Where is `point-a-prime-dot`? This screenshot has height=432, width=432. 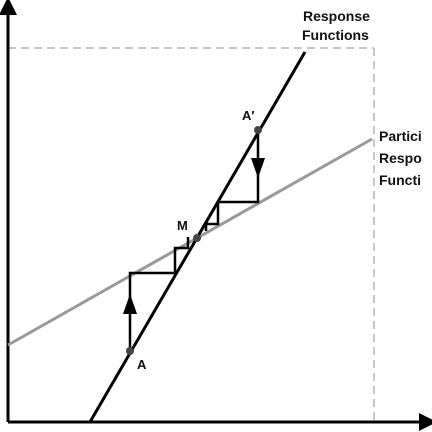
point-a-prime-dot is located at coordinates (258, 130).